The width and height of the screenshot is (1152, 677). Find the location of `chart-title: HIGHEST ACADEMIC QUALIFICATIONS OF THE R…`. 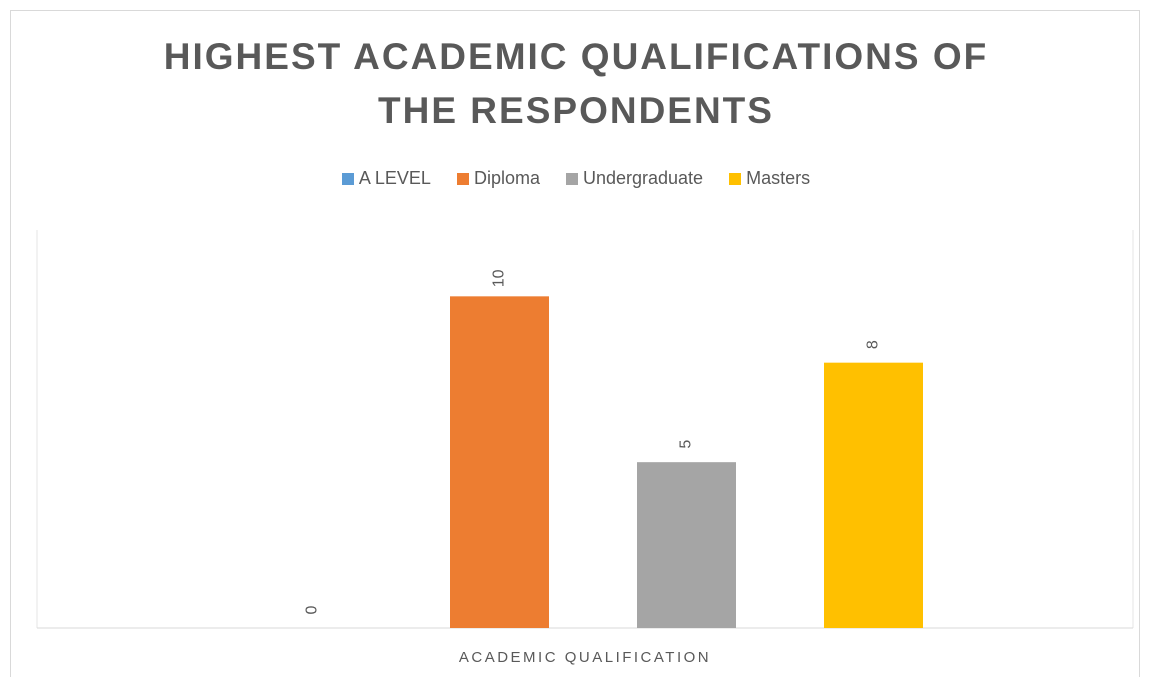

chart-title: HIGHEST ACADEMIC QUALIFICATIONS OF THE R… is located at coordinates (576, 83).